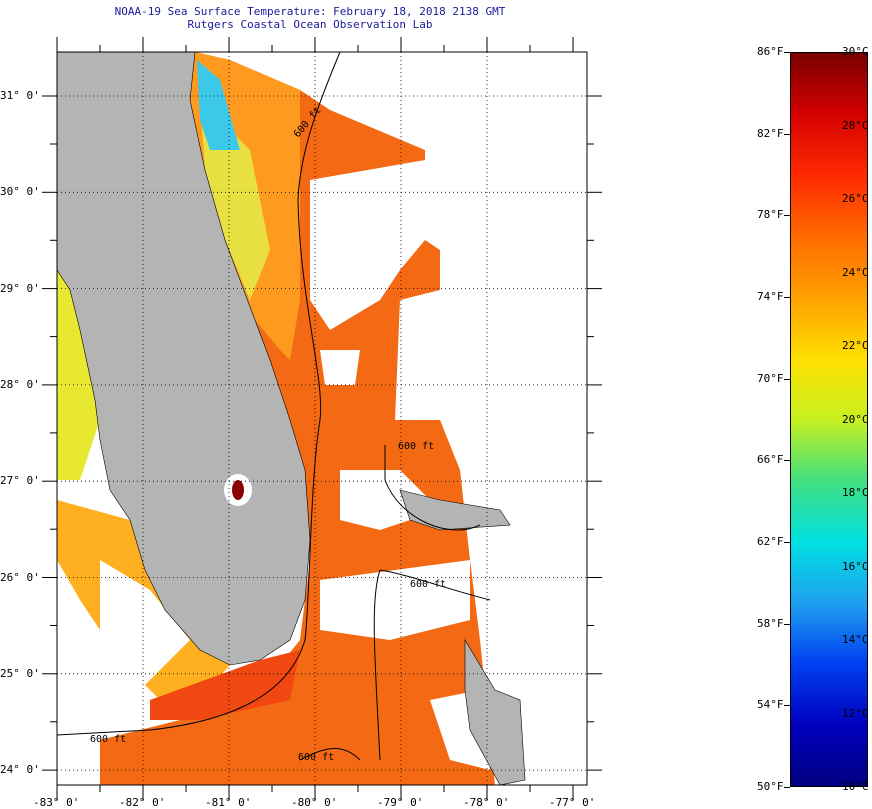  Describe the element at coordinates (855, 272) in the screenshot. I see `colorbar-c-label: 24°C` at that location.